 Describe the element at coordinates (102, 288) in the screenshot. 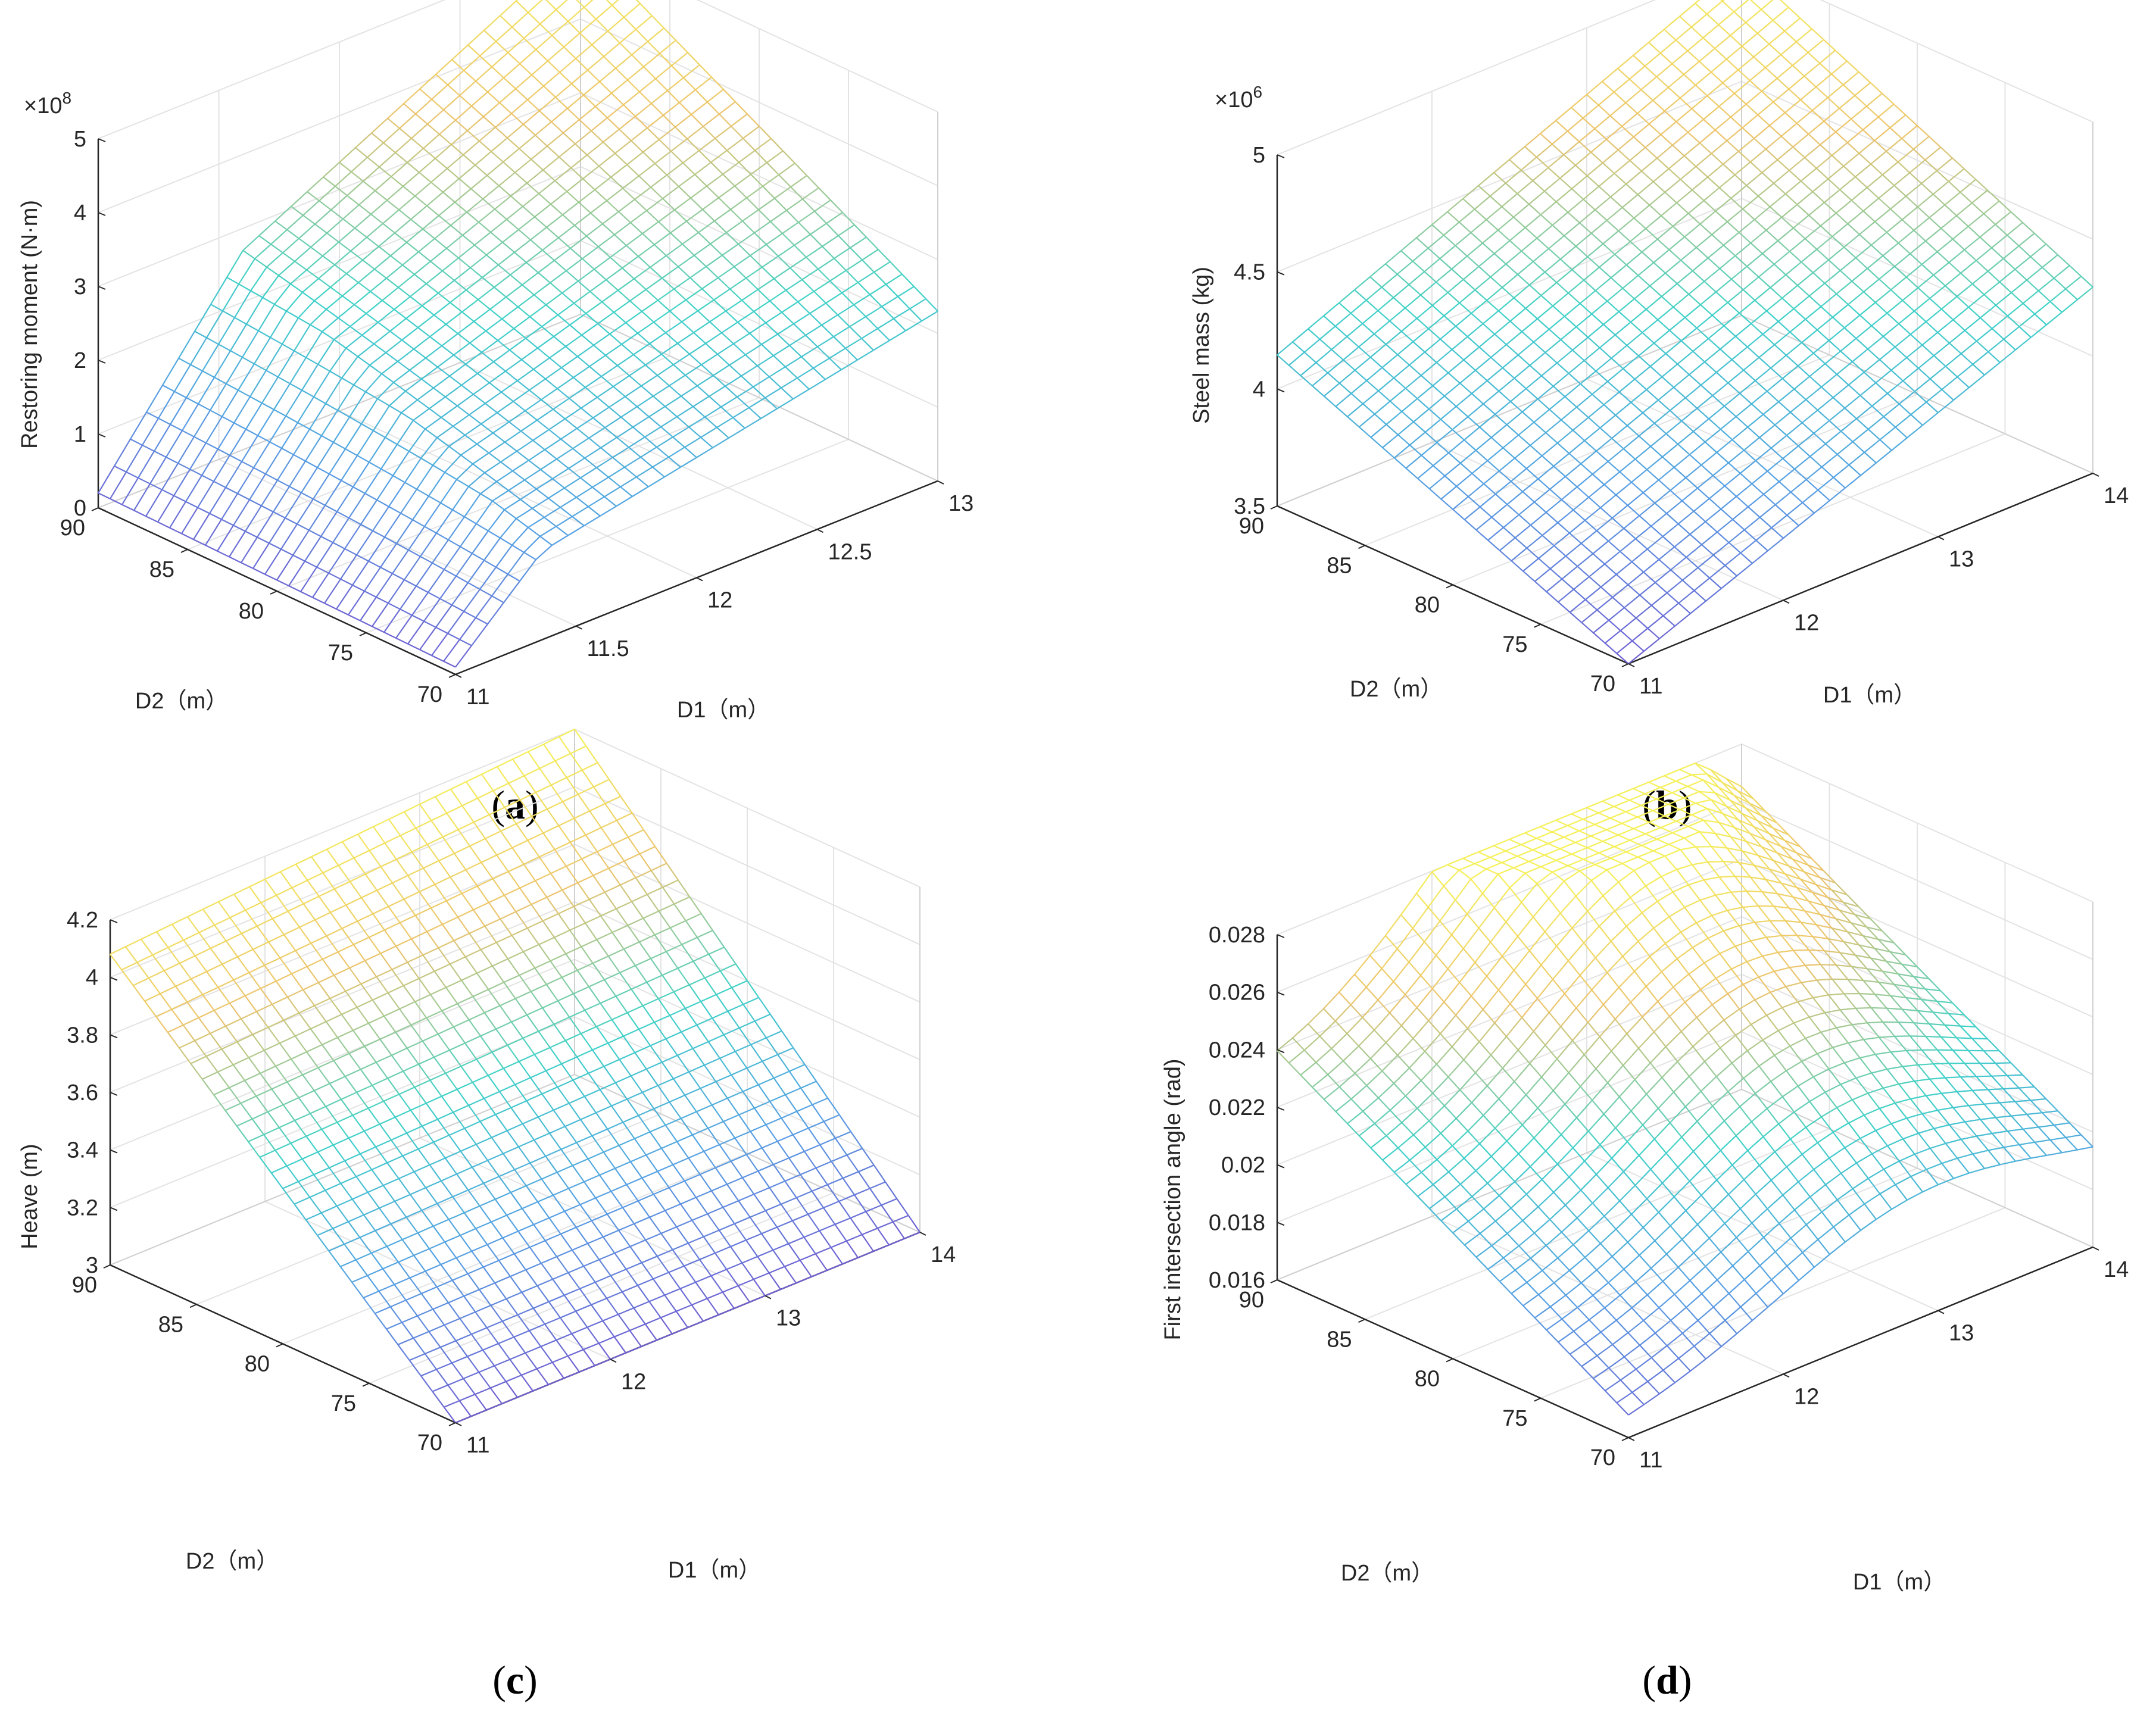

I see `z-tick` at that location.